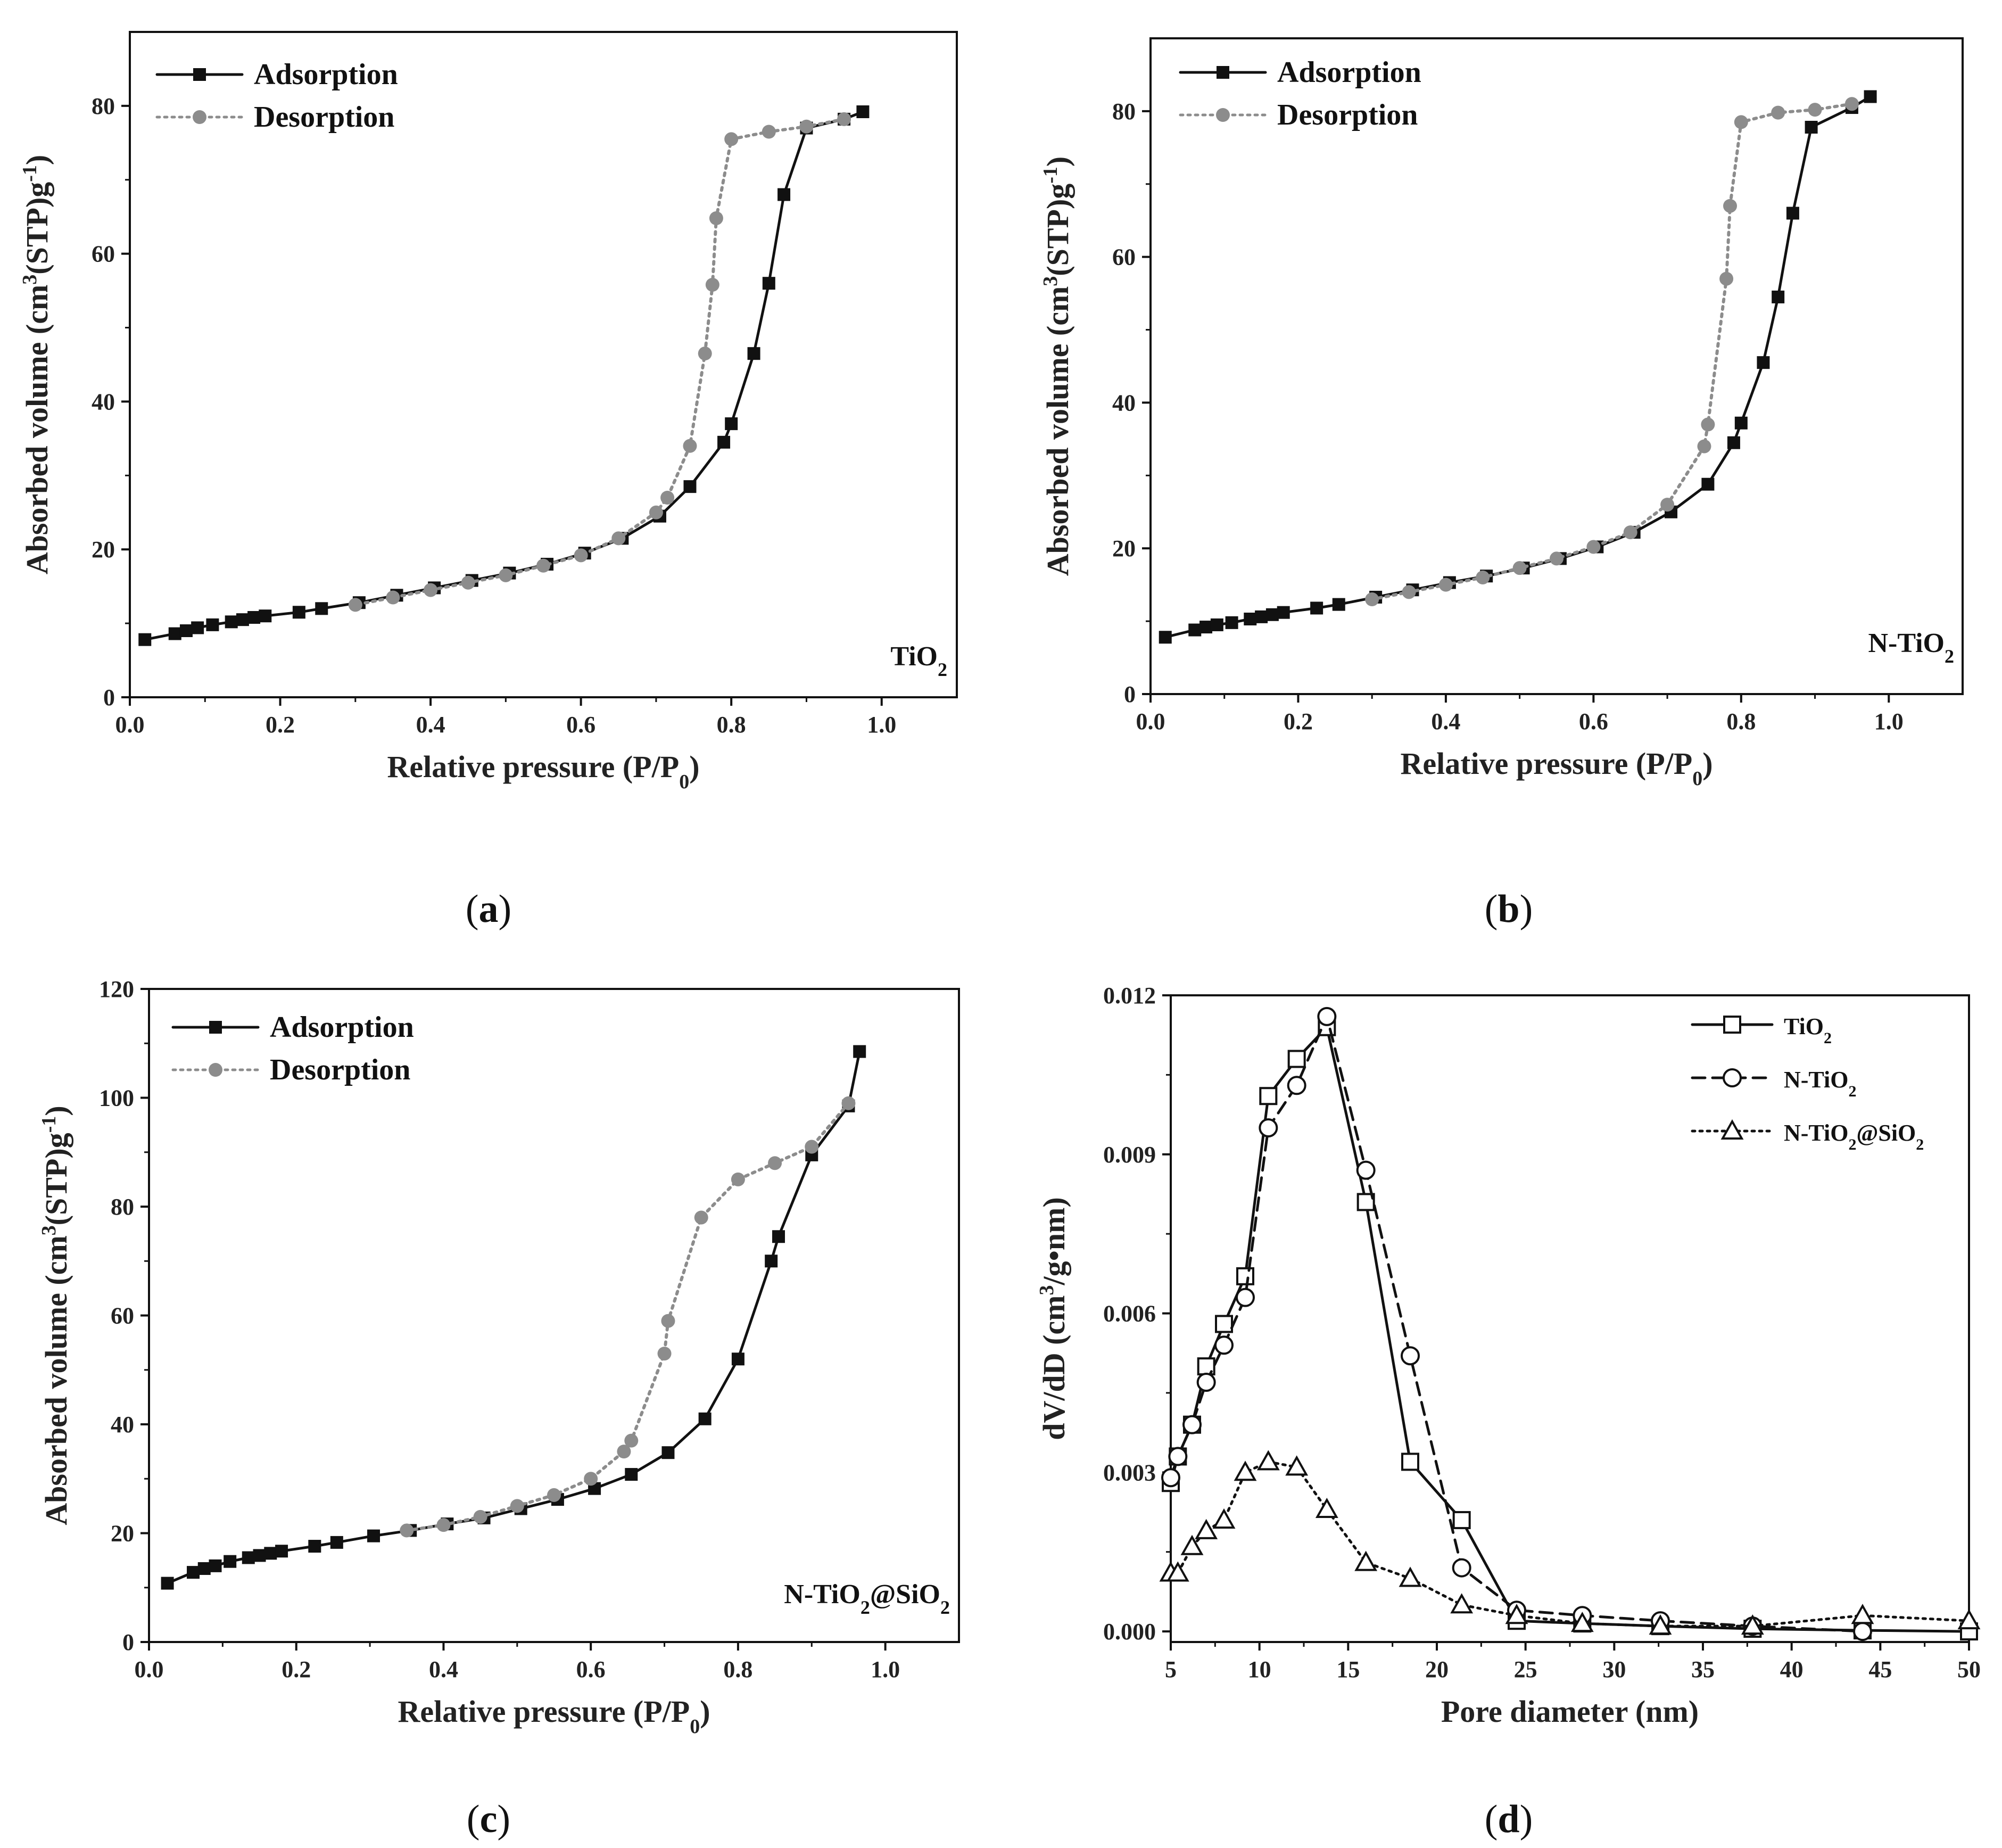 The height and width of the screenshot is (1848, 2002). I want to click on legend-label-a-0: Adsorption, so click(326, 74).